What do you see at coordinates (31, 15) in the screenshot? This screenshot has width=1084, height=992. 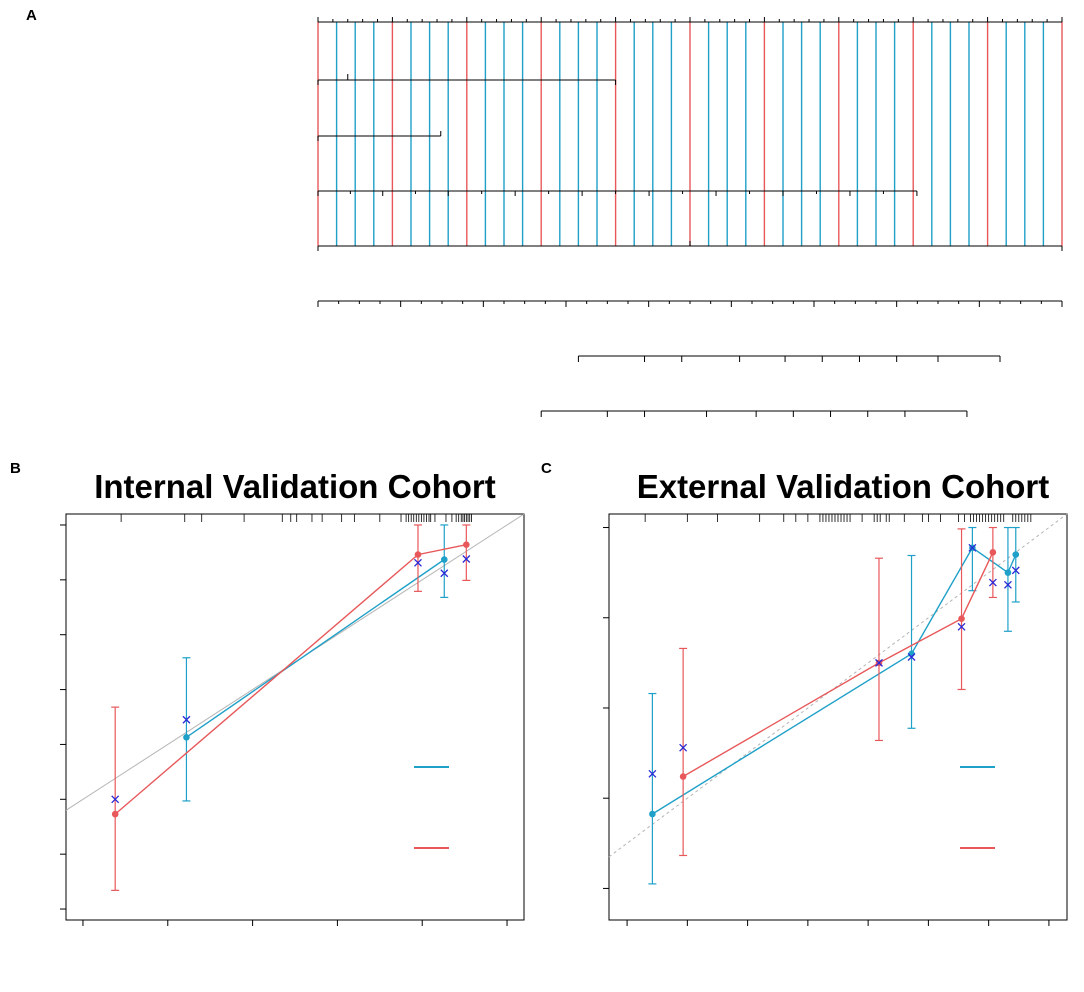 I see `panel-label-a: A` at bounding box center [31, 15].